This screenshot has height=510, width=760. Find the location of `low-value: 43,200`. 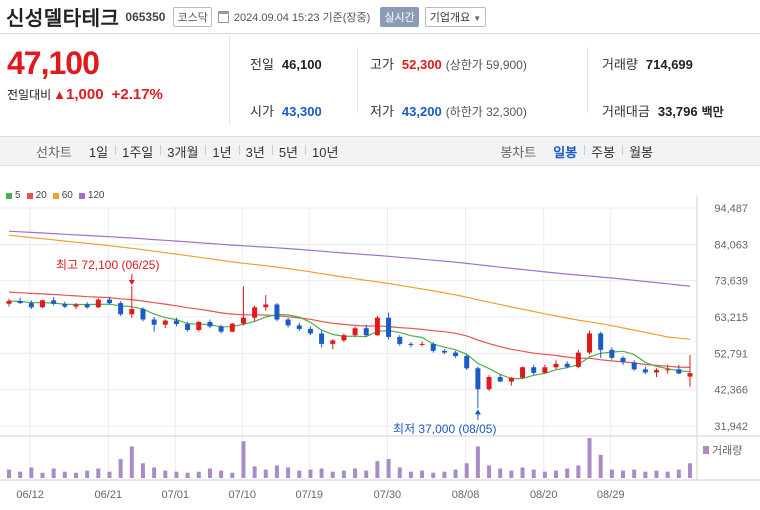

low-value: 43,200 is located at coordinates (421, 111).